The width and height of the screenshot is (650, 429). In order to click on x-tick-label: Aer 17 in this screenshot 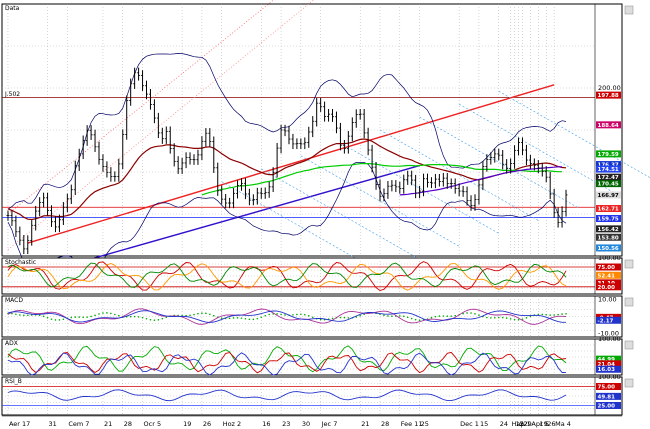, I will do `click(19, 424)`.